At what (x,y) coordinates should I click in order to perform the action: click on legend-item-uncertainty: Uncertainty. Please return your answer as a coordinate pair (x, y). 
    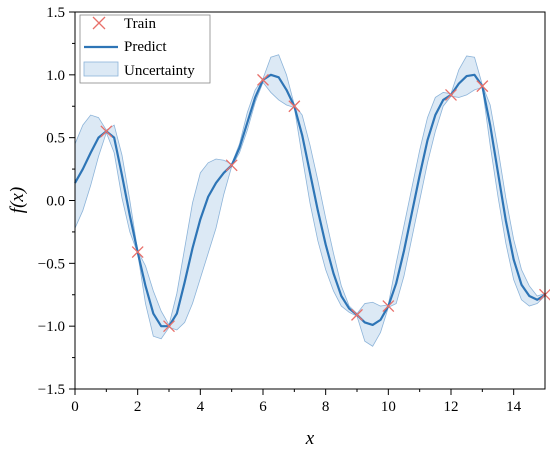
    Looking at the image, I should click on (139, 70).